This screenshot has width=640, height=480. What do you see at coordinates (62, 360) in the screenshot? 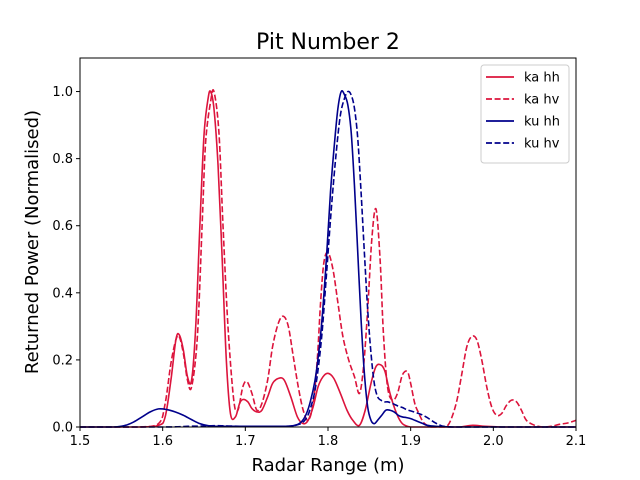
I see `y-tick-label: 0.2` at bounding box center [62, 360].